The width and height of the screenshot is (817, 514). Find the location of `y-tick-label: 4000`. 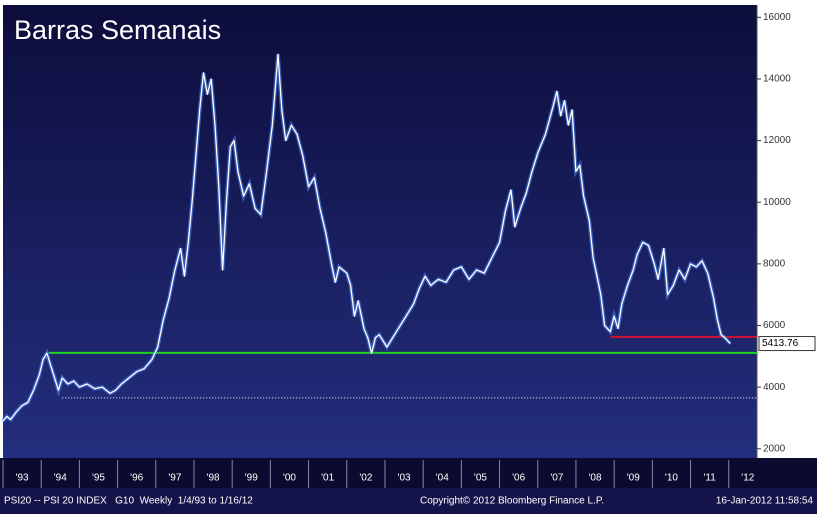

y-tick-label: 4000 is located at coordinates (774, 387).